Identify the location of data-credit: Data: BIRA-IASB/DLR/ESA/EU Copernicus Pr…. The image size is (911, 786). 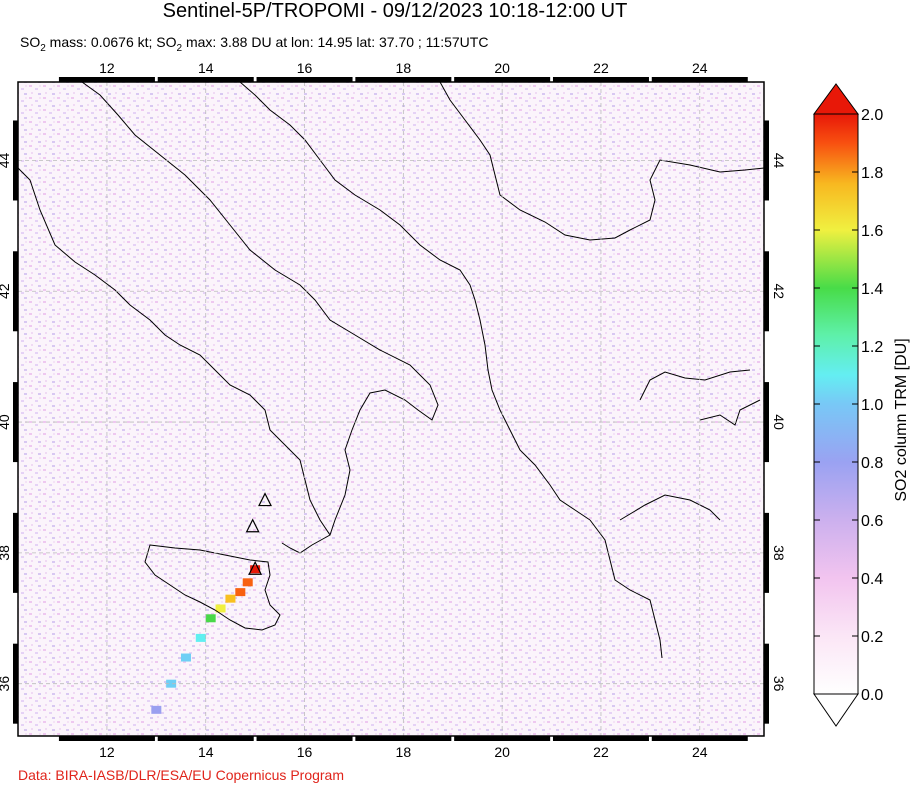
(181, 775).